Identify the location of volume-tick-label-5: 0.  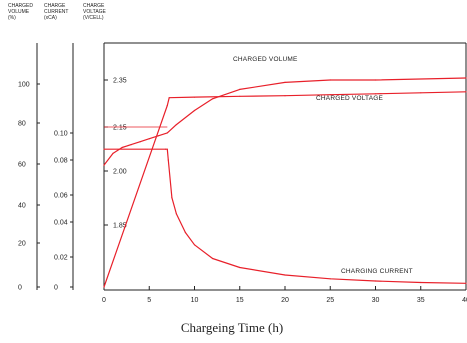
(20, 288).